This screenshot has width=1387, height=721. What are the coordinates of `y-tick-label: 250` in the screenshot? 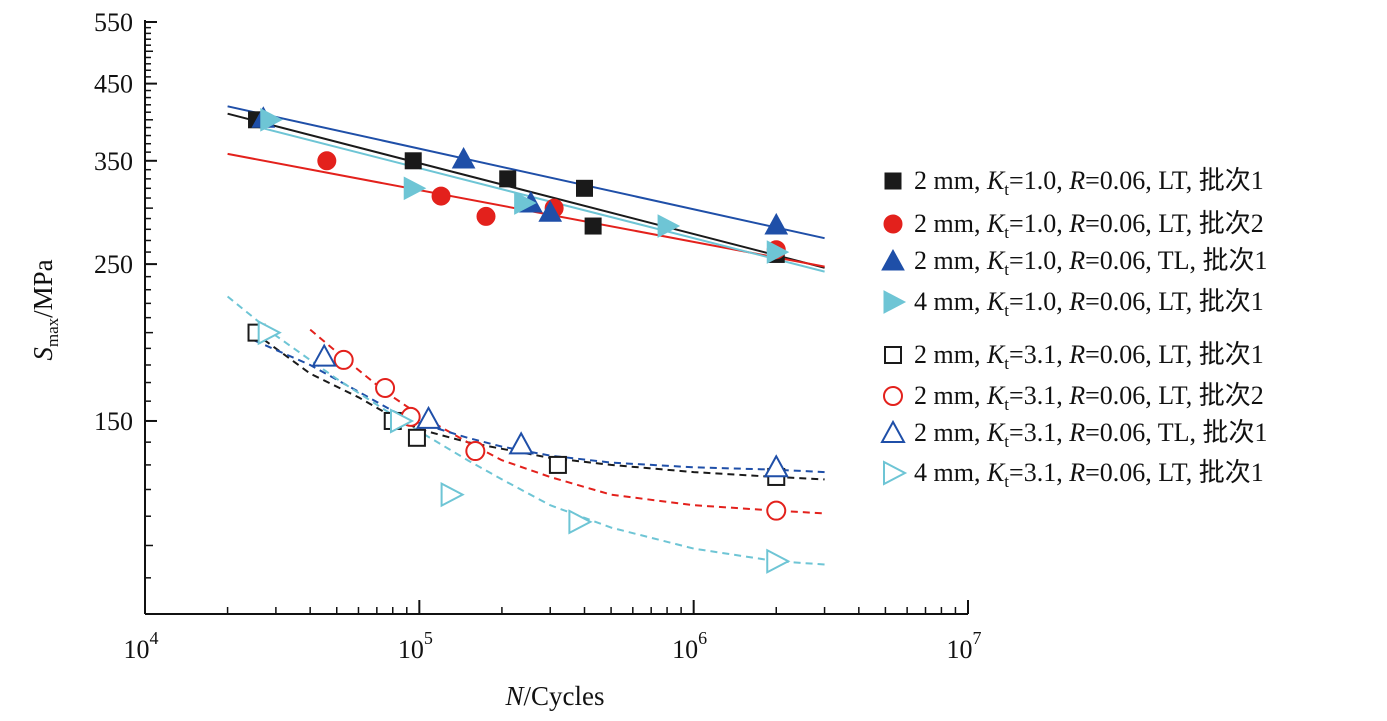 It's located at (113, 264).